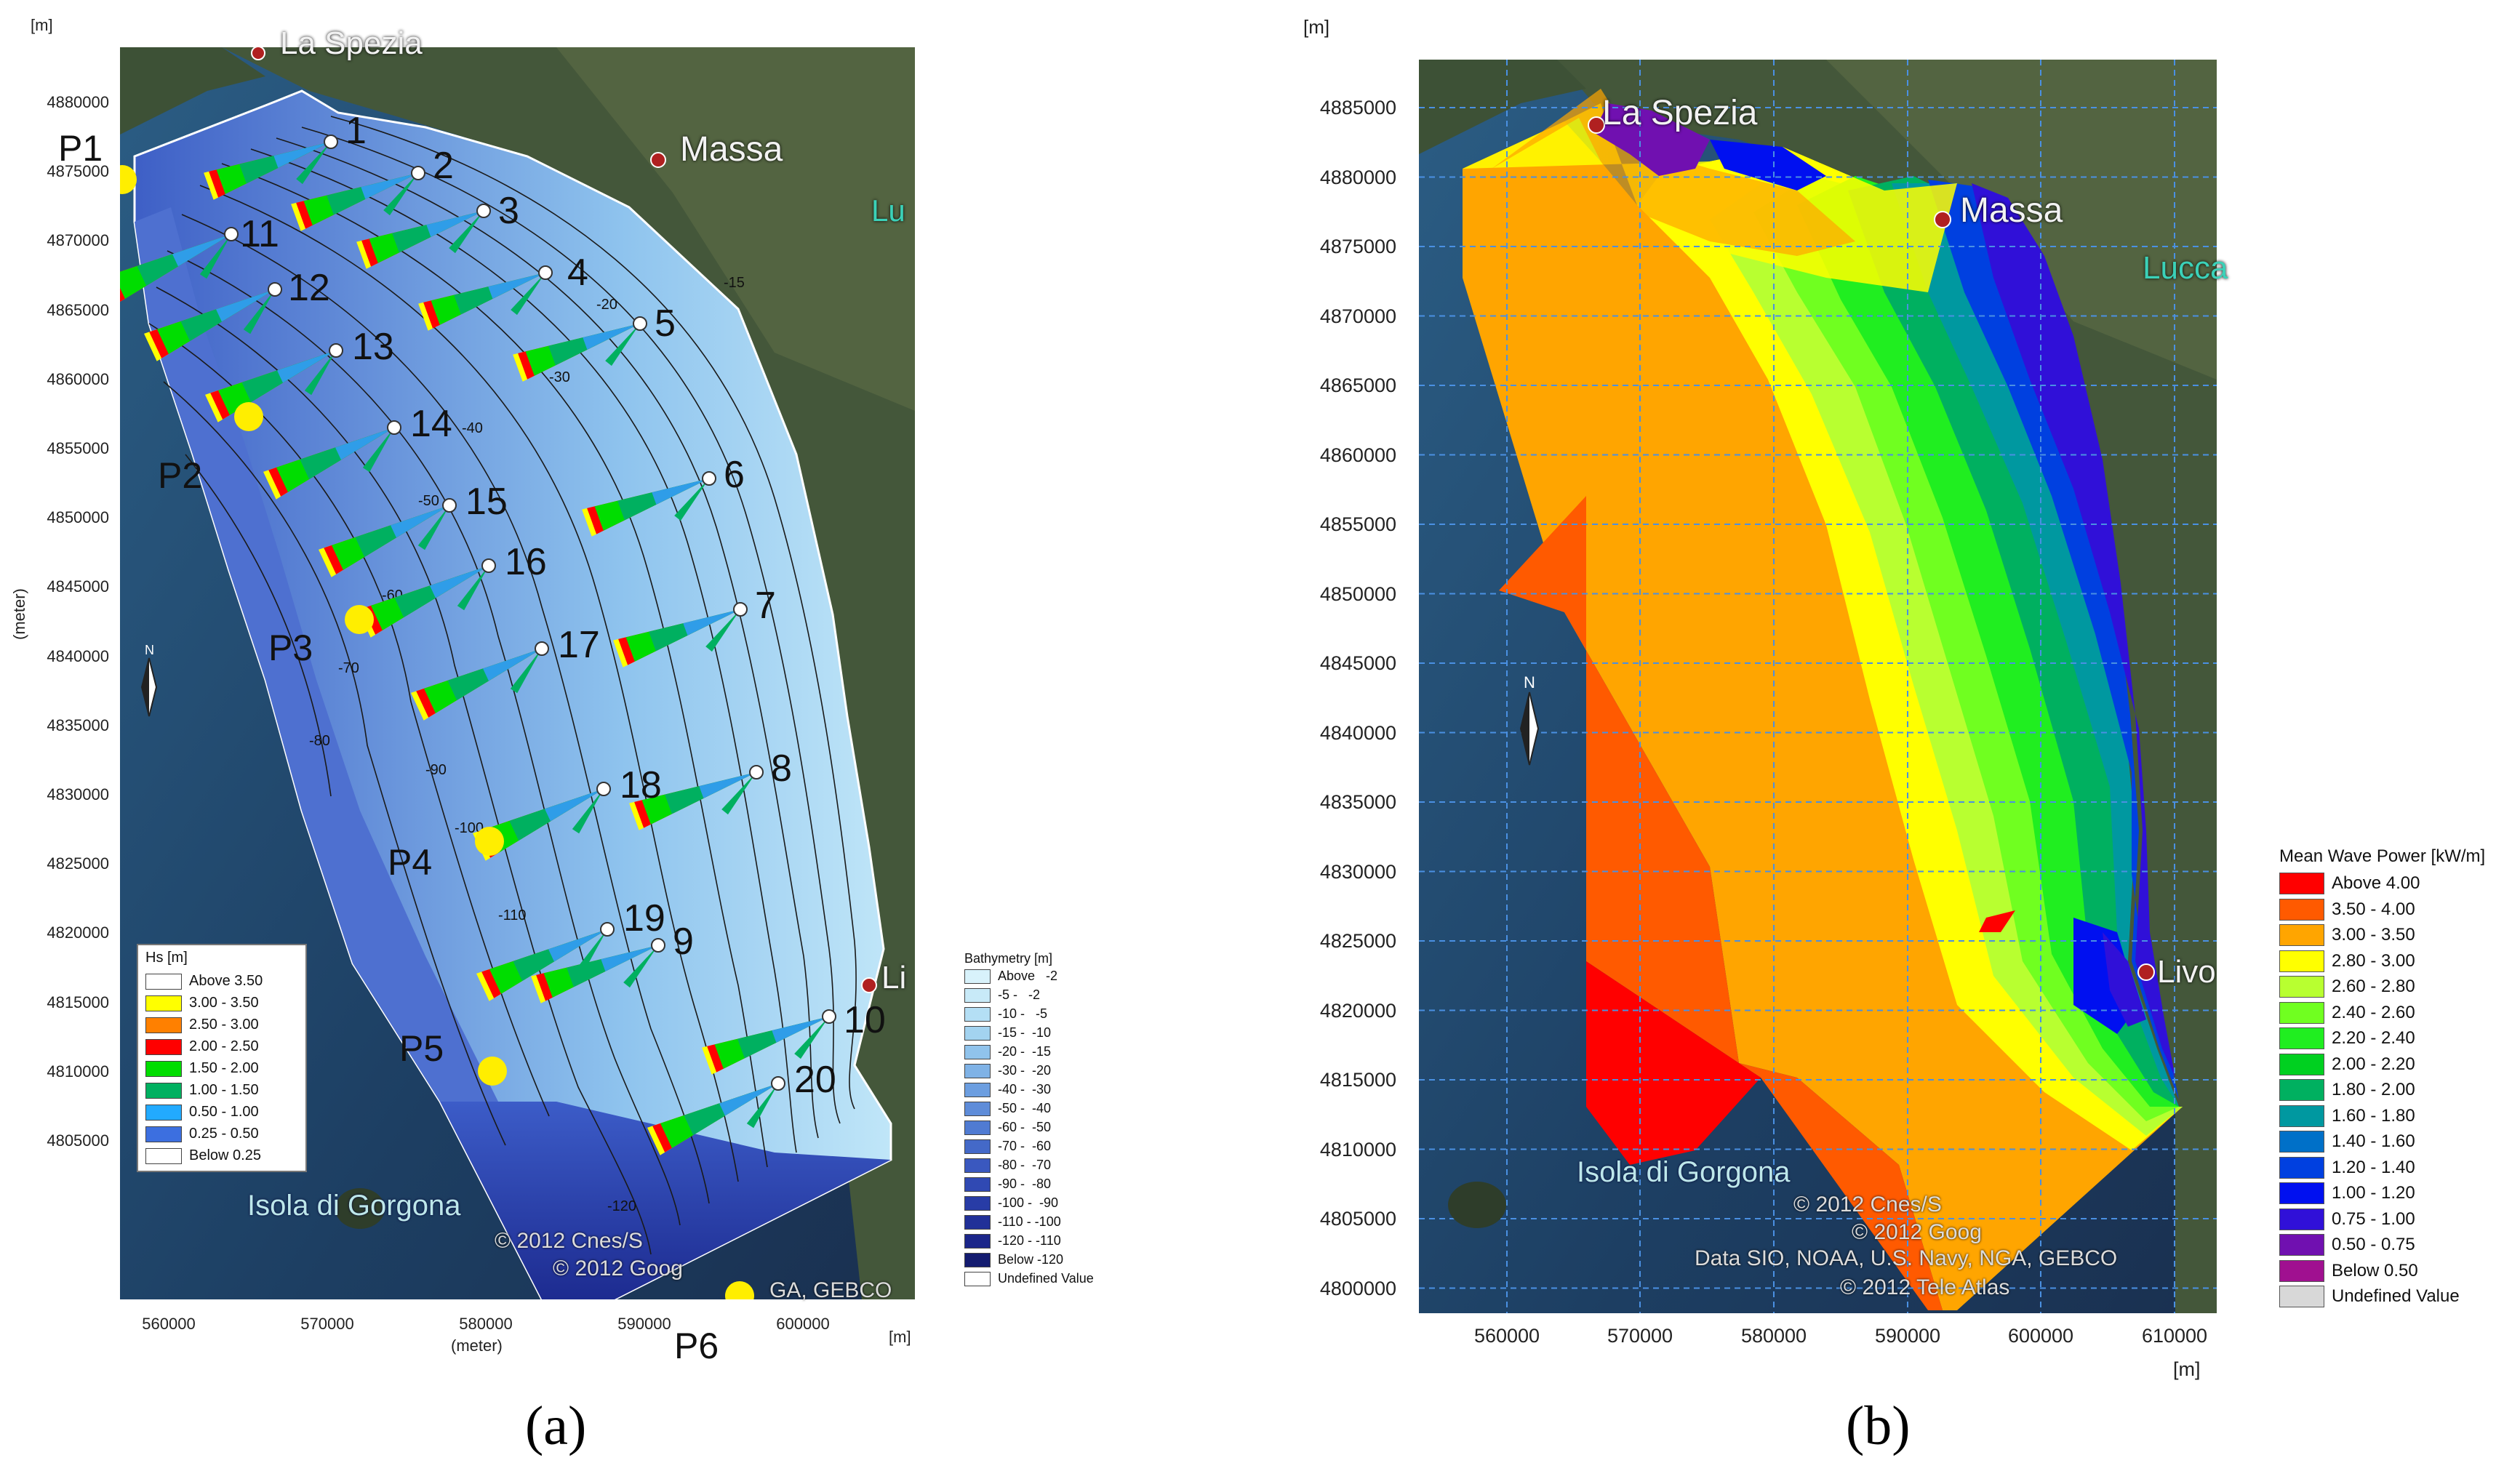  I want to click on copyright-b-4: © 2012 Tele Atlas, so click(1925, 1287).